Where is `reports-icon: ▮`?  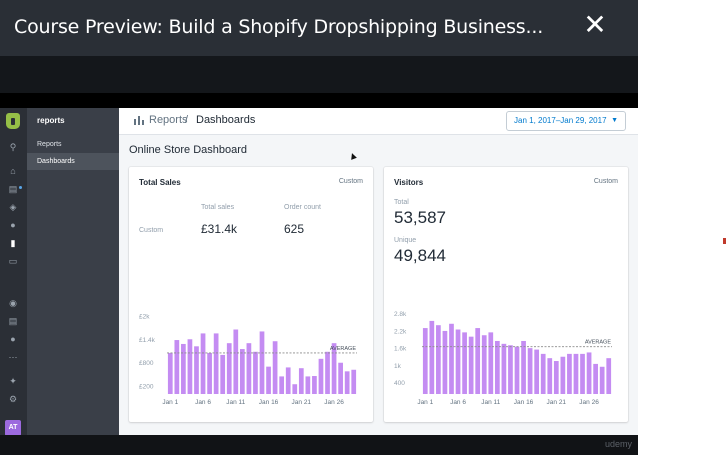 reports-icon: ▮ is located at coordinates (13, 243).